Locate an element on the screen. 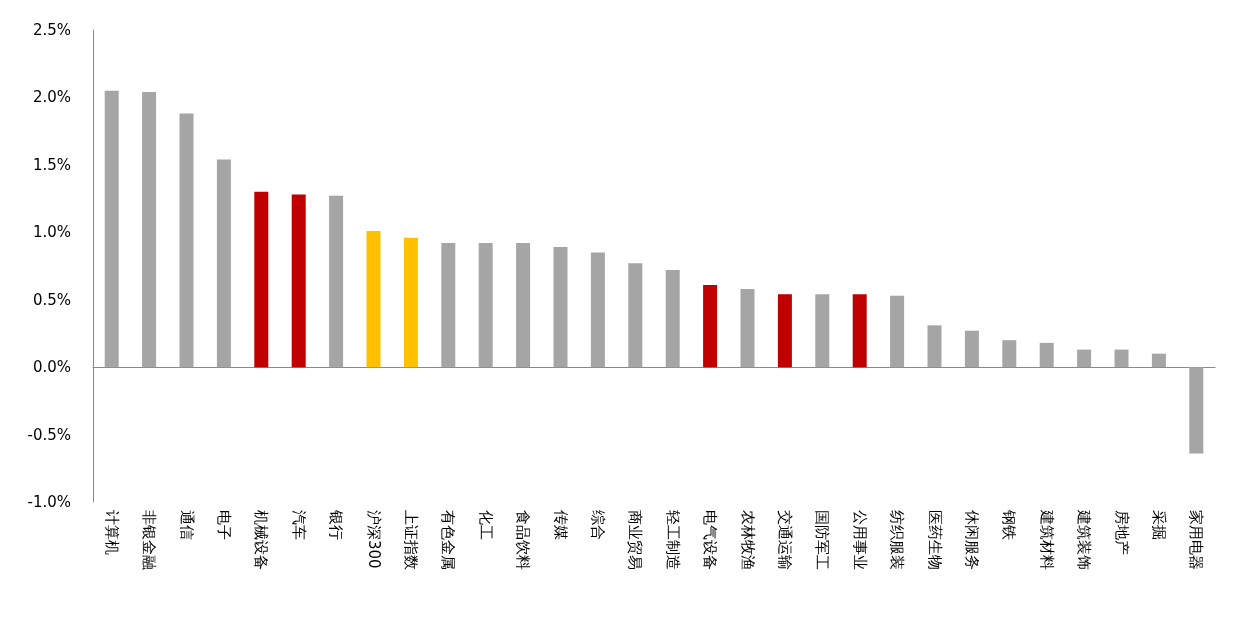  y-tick-label: 0.5% is located at coordinates (51, 299).